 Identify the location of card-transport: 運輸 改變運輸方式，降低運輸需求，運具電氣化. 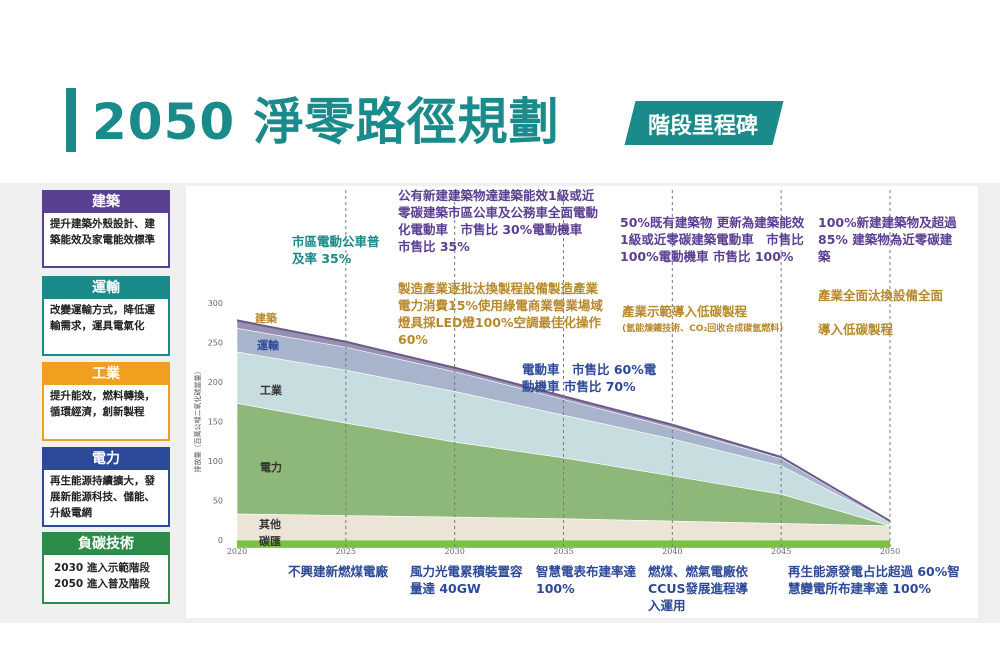
(106, 316).